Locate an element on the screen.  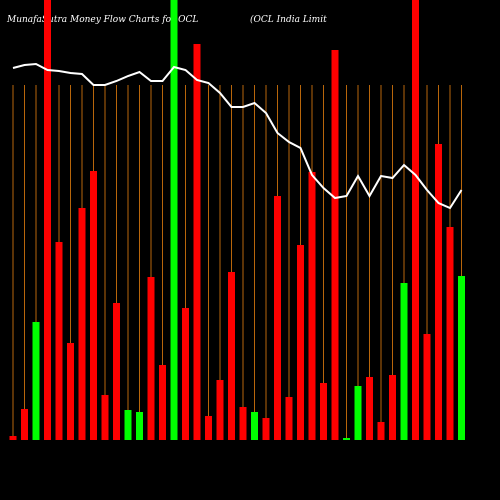
chart-title: MunafaSutra Money Flow Charts for OCL is located at coordinates (102, 20).